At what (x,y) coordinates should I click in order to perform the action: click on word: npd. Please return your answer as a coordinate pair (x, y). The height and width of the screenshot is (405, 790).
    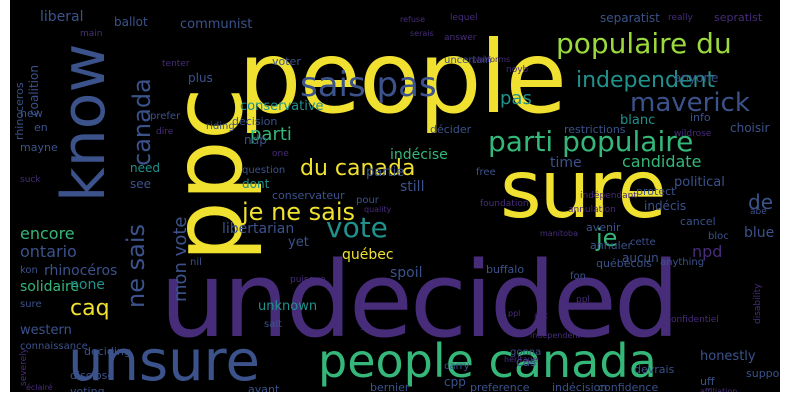
    Looking at the image, I should click on (707, 251).